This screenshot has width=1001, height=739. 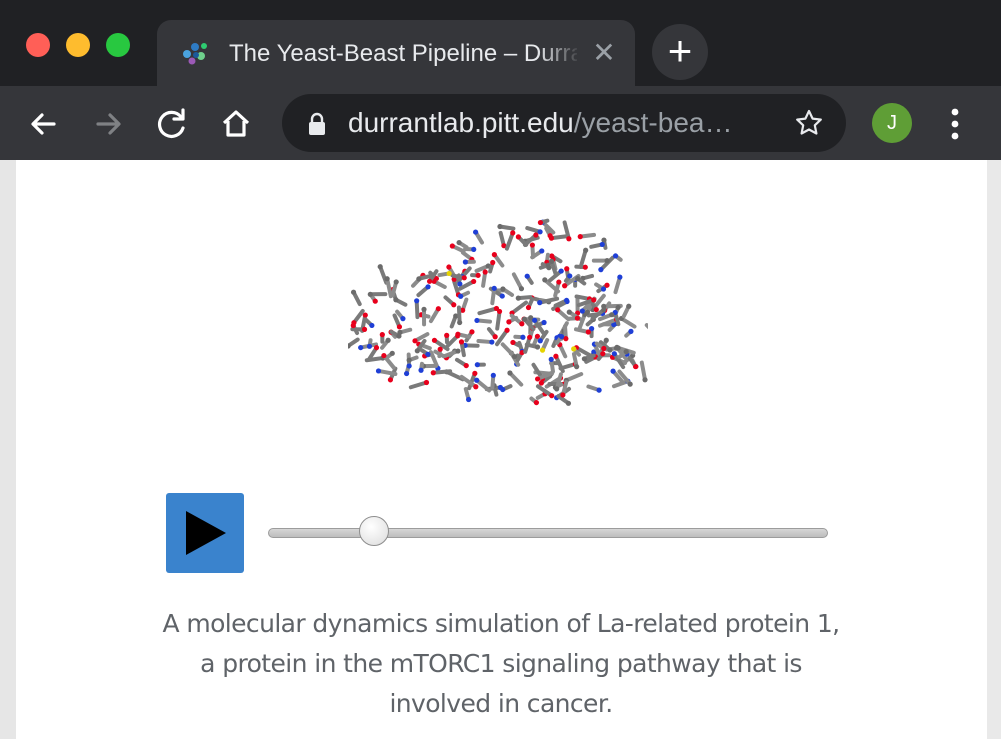 I want to click on new-tab-button: +, so click(x=680, y=52).